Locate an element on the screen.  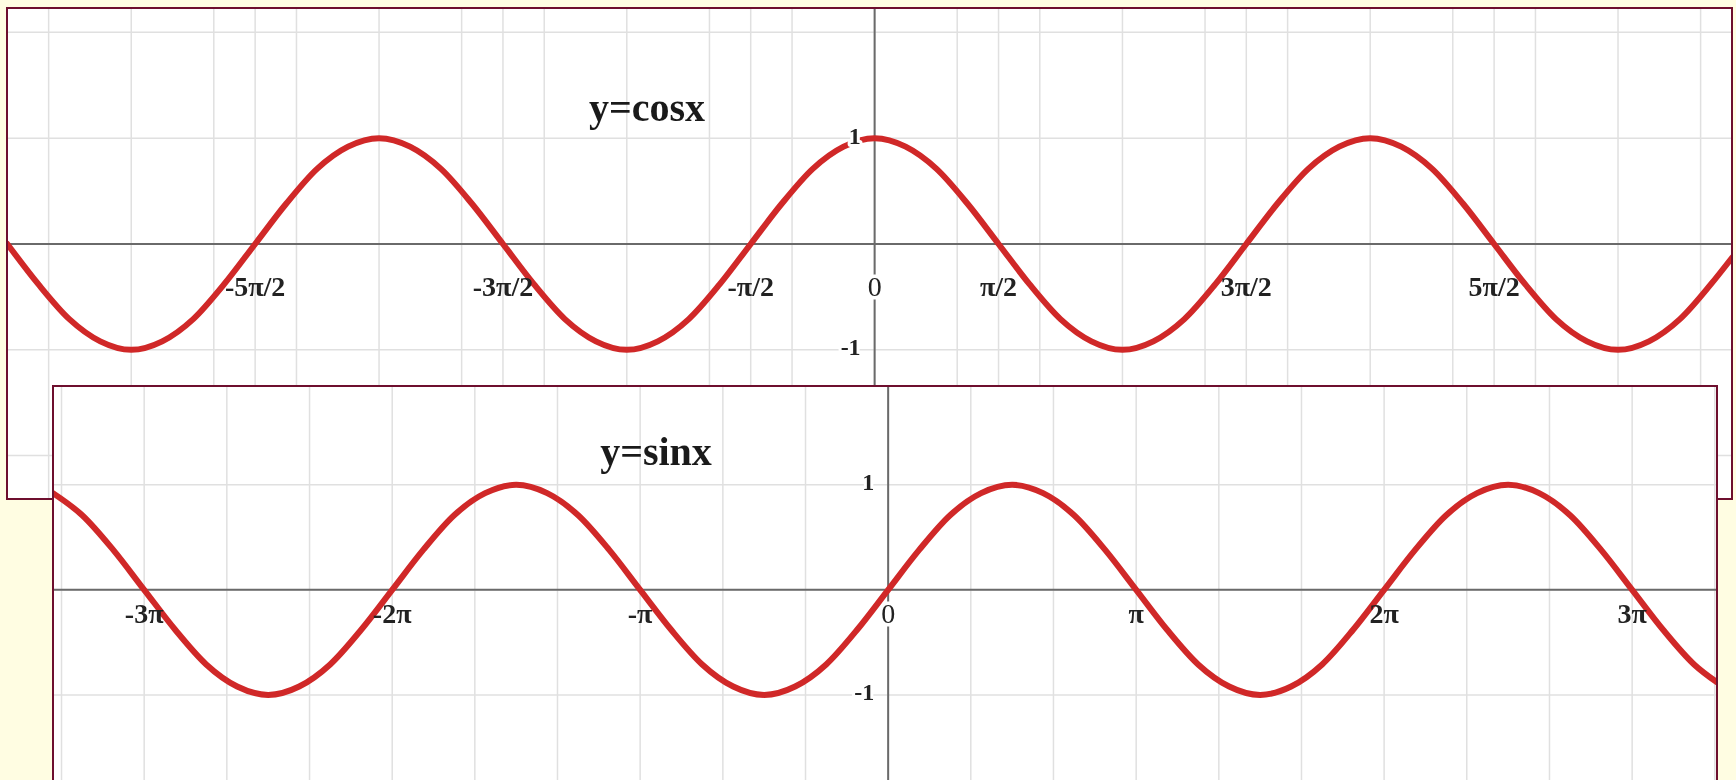
x-tick-label: -2π is located at coordinates (392, 614).